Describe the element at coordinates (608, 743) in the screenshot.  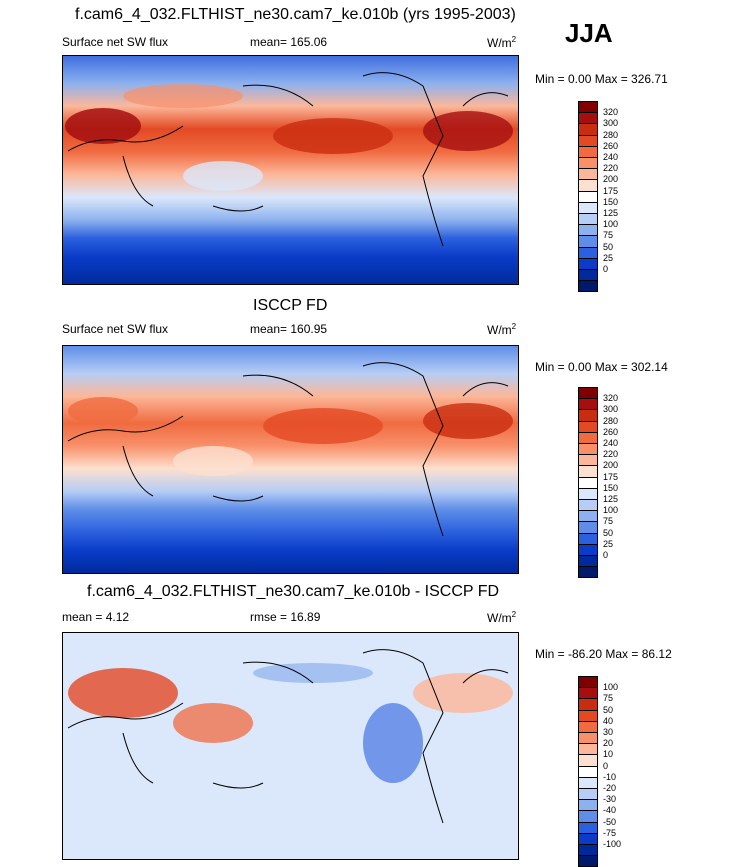
I see `colorbar-tick-label: 20` at that location.